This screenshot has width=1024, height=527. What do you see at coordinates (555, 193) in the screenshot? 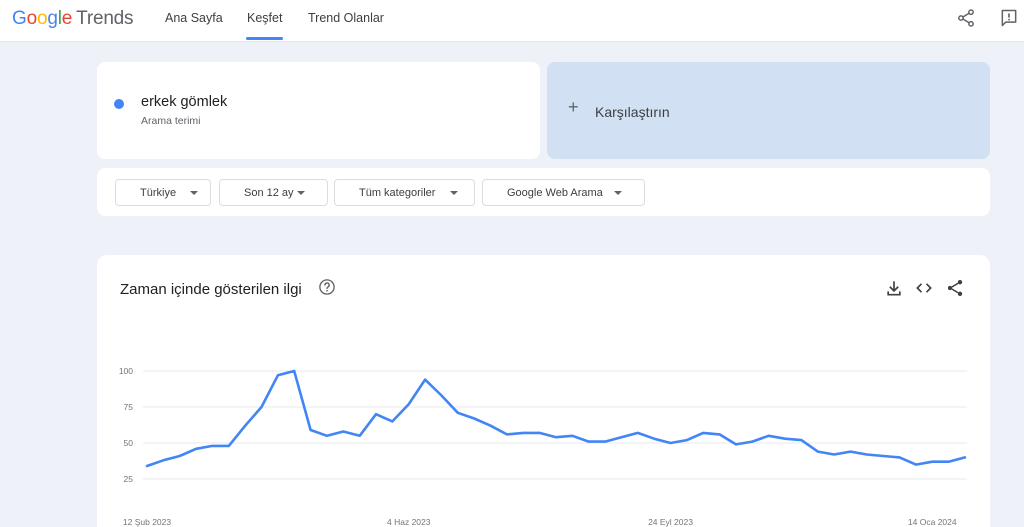
I see `search-type-dropdown-label: Google Web Arama` at bounding box center [555, 193].